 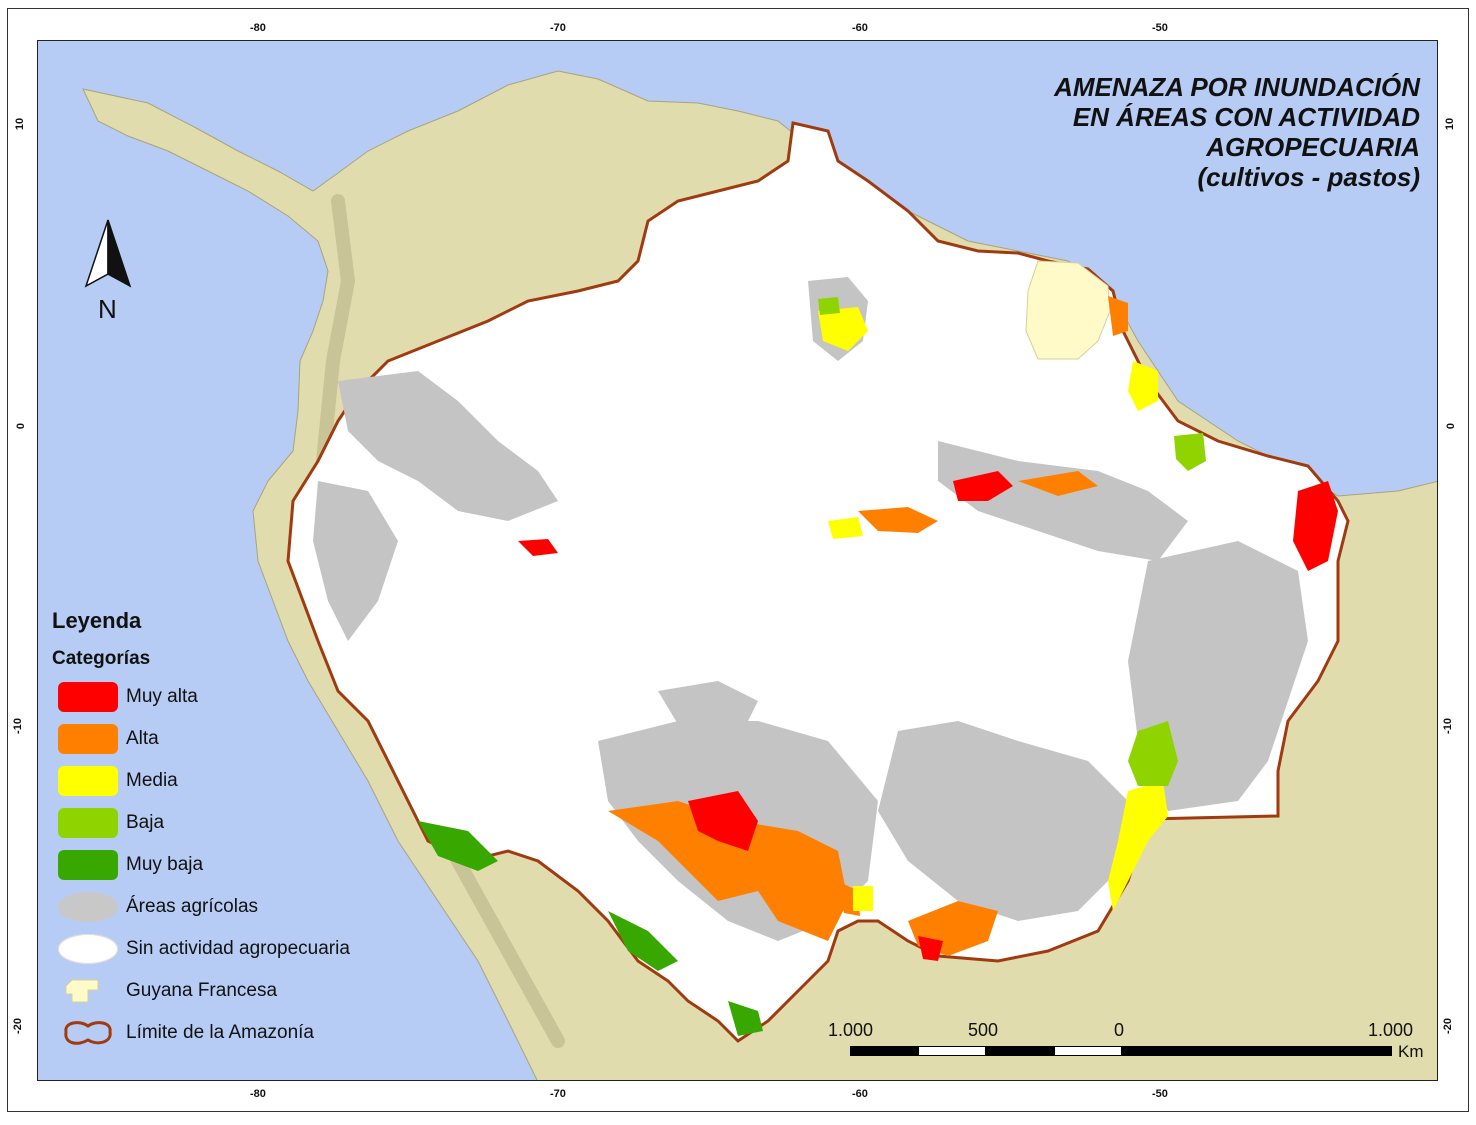 I want to click on north-arrow-icon, so click(x=108, y=253).